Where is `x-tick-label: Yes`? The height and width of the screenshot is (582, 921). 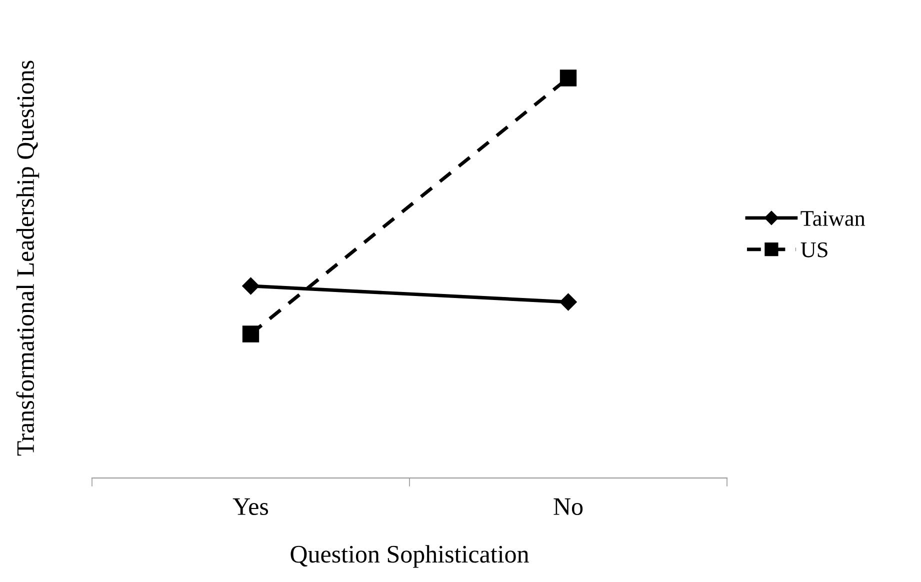
x-tick-label: Yes is located at coordinates (250, 507).